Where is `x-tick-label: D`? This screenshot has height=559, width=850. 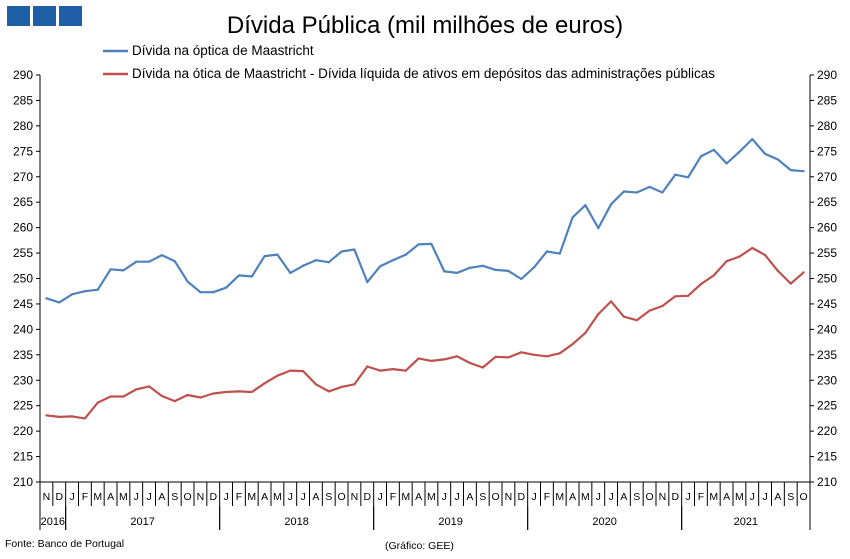
x-tick-label: D is located at coordinates (521, 497).